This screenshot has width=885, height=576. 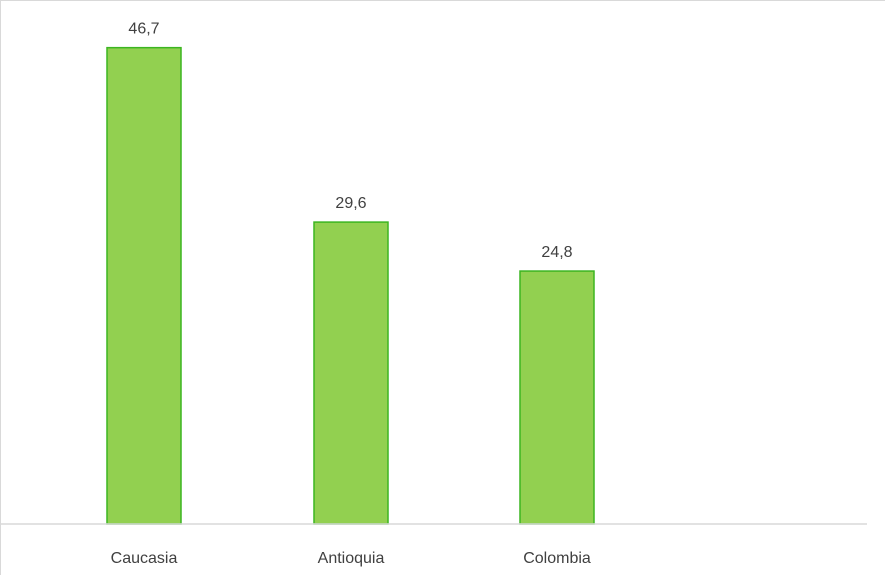 What do you see at coordinates (144, 558) in the screenshot?
I see `x-tick-label-caucasia: Caucasia` at bounding box center [144, 558].